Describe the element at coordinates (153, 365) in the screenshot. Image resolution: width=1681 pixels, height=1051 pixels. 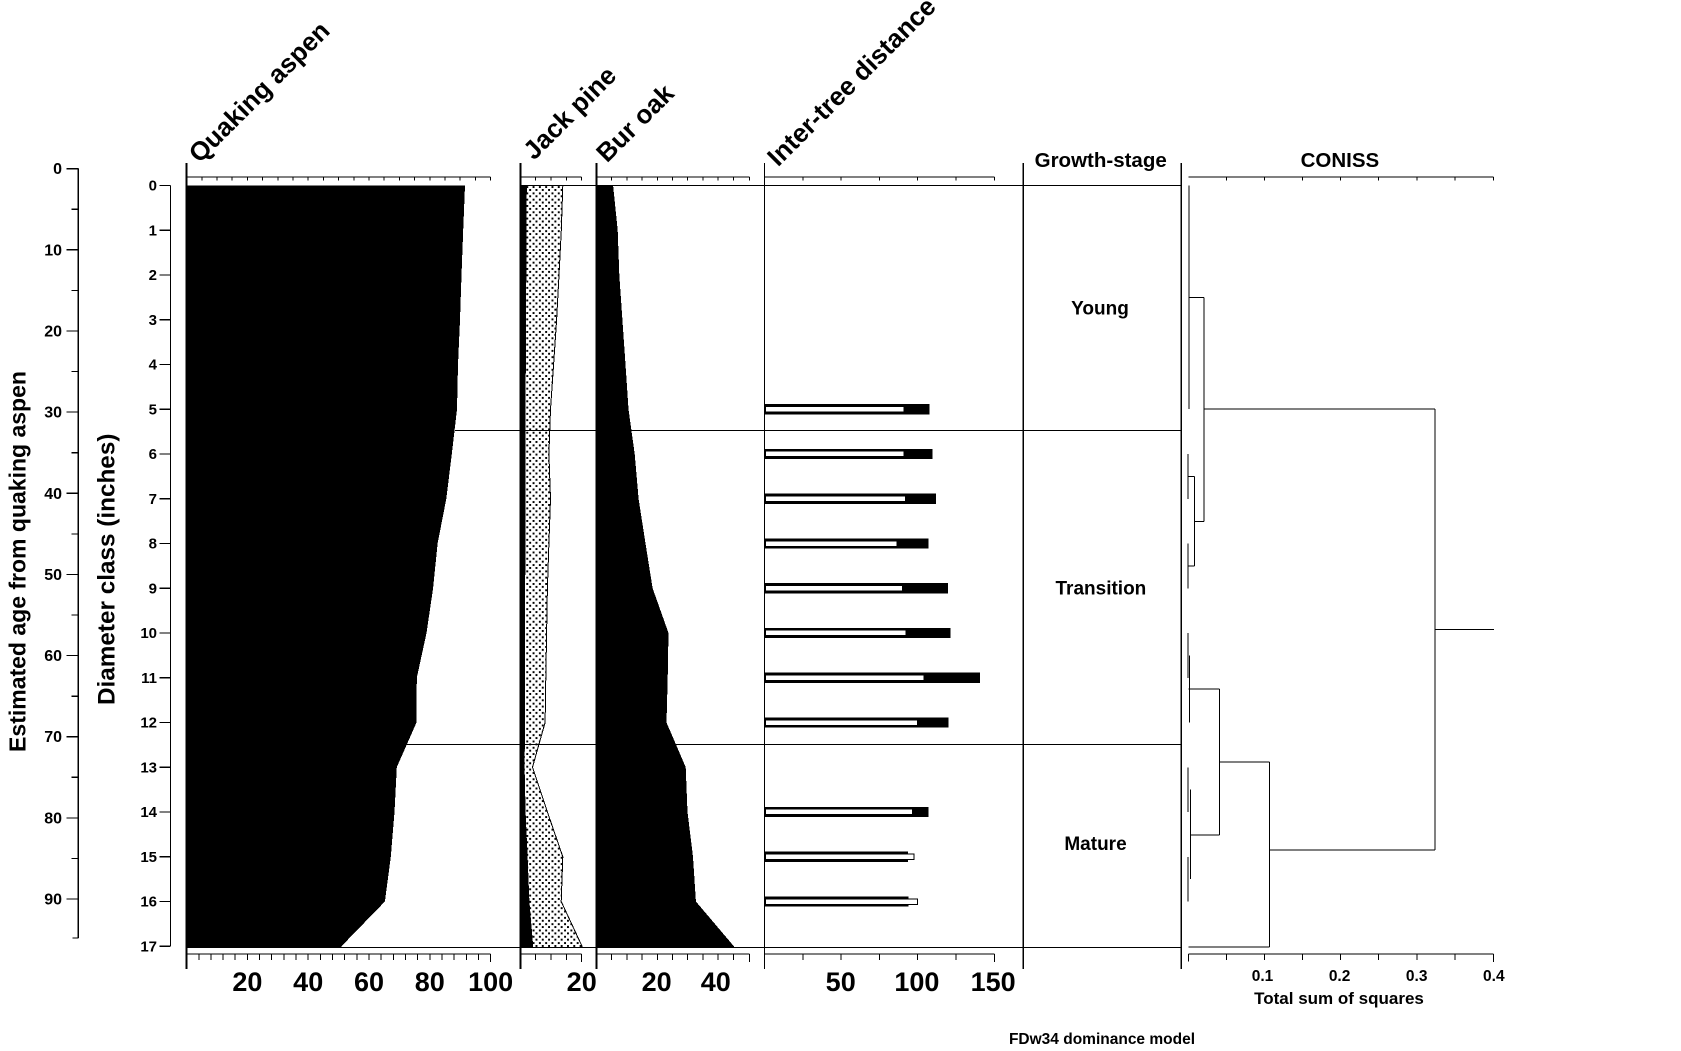
I see `svg-text: 4` at that location.